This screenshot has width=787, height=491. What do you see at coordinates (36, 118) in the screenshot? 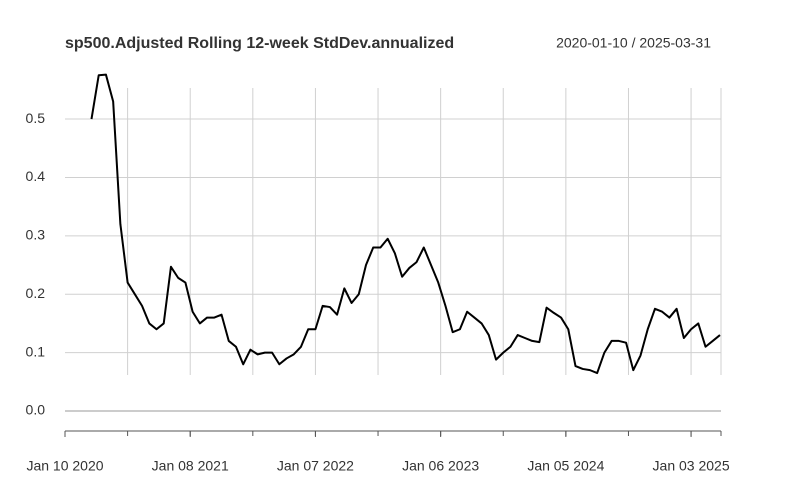
I see `y-tick-label: 0.5` at bounding box center [36, 118].